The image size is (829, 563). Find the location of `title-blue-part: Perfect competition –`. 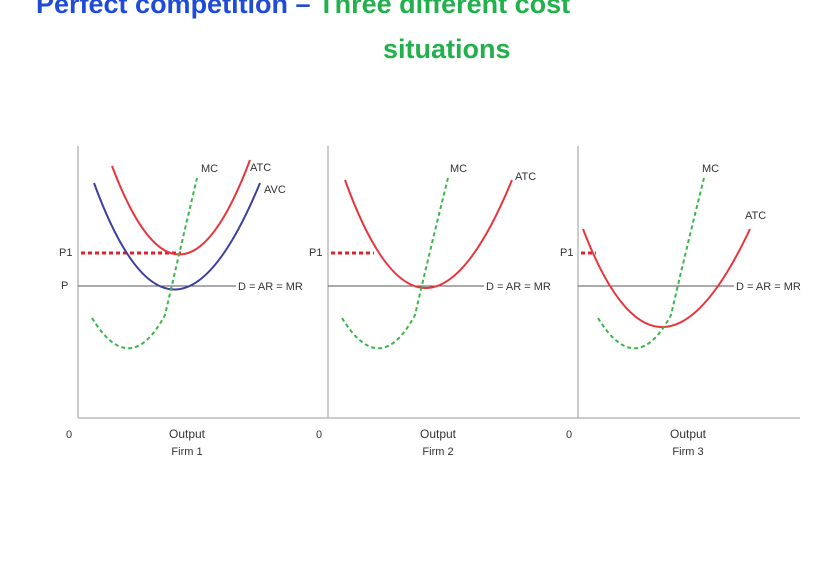

title-blue-part: Perfect competition – is located at coordinates (177, 9).